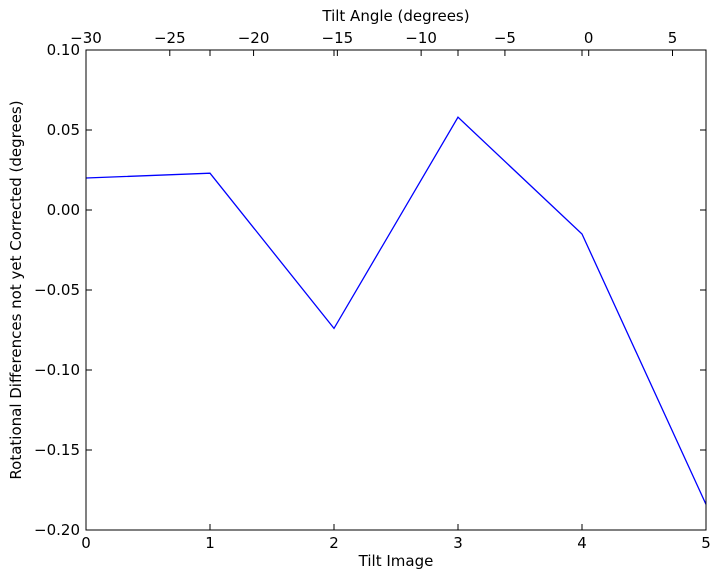  What do you see at coordinates (396, 561) in the screenshot?
I see `x-axis-label: Tilt Image` at bounding box center [396, 561].